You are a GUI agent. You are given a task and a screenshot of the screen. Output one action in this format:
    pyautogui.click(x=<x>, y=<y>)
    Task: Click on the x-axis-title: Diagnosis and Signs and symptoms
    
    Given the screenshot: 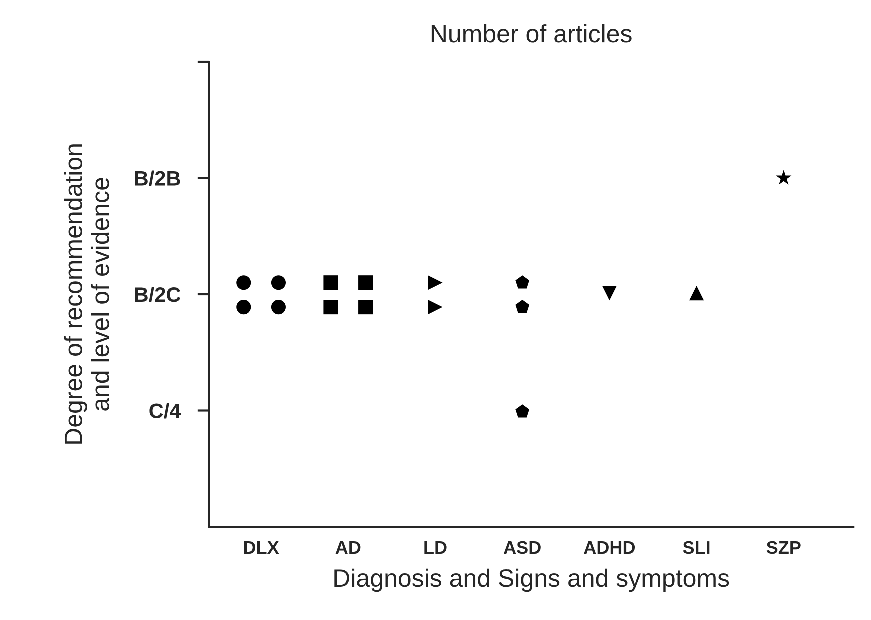 What is the action you would take?
    pyautogui.click(x=532, y=580)
    